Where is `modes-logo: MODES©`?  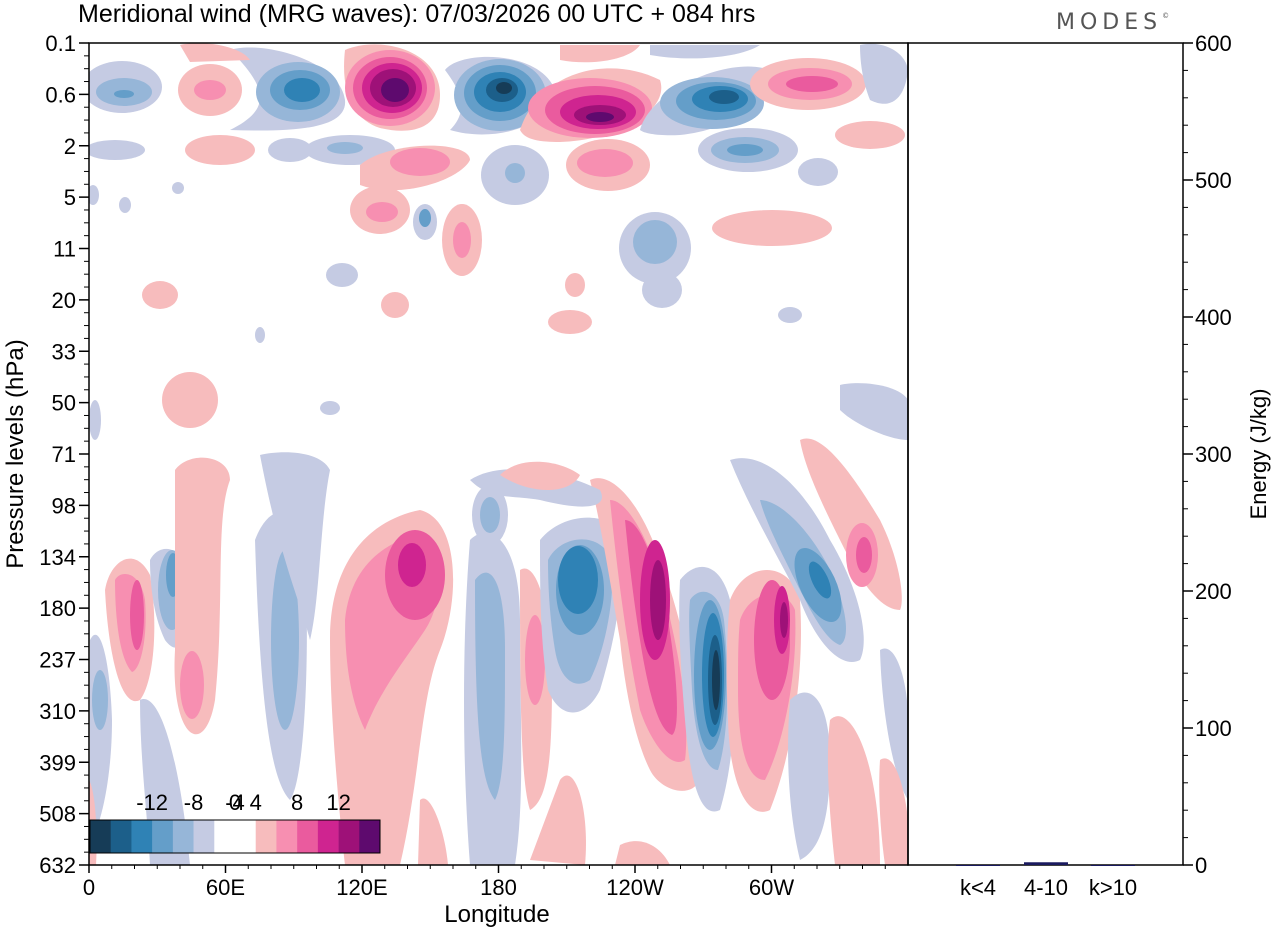 modes-logo: MODES© is located at coordinates (1112, 22).